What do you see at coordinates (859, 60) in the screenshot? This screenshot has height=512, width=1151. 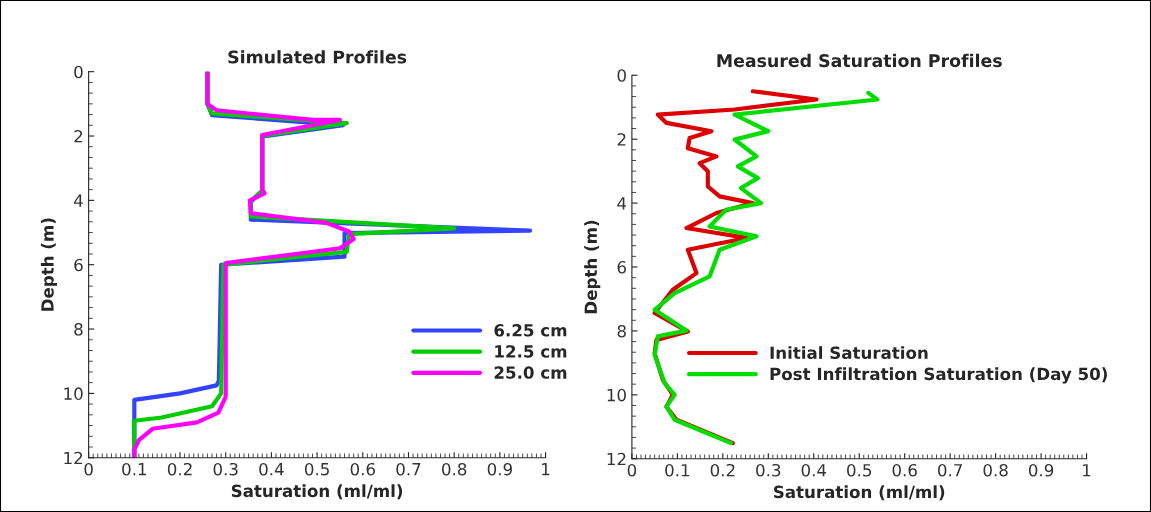 I see `chart-title: Measured Saturation Profiles` at bounding box center [859, 60].